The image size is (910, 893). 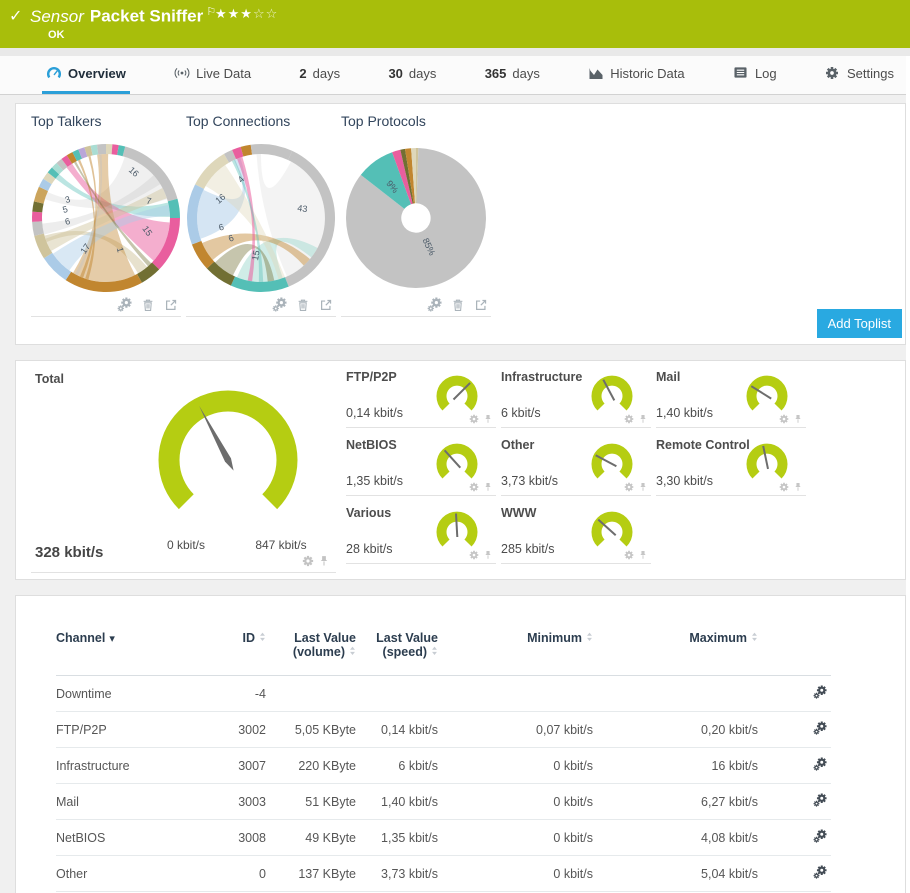 I want to click on column-header-maximum: Maximum, so click(x=675, y=649).